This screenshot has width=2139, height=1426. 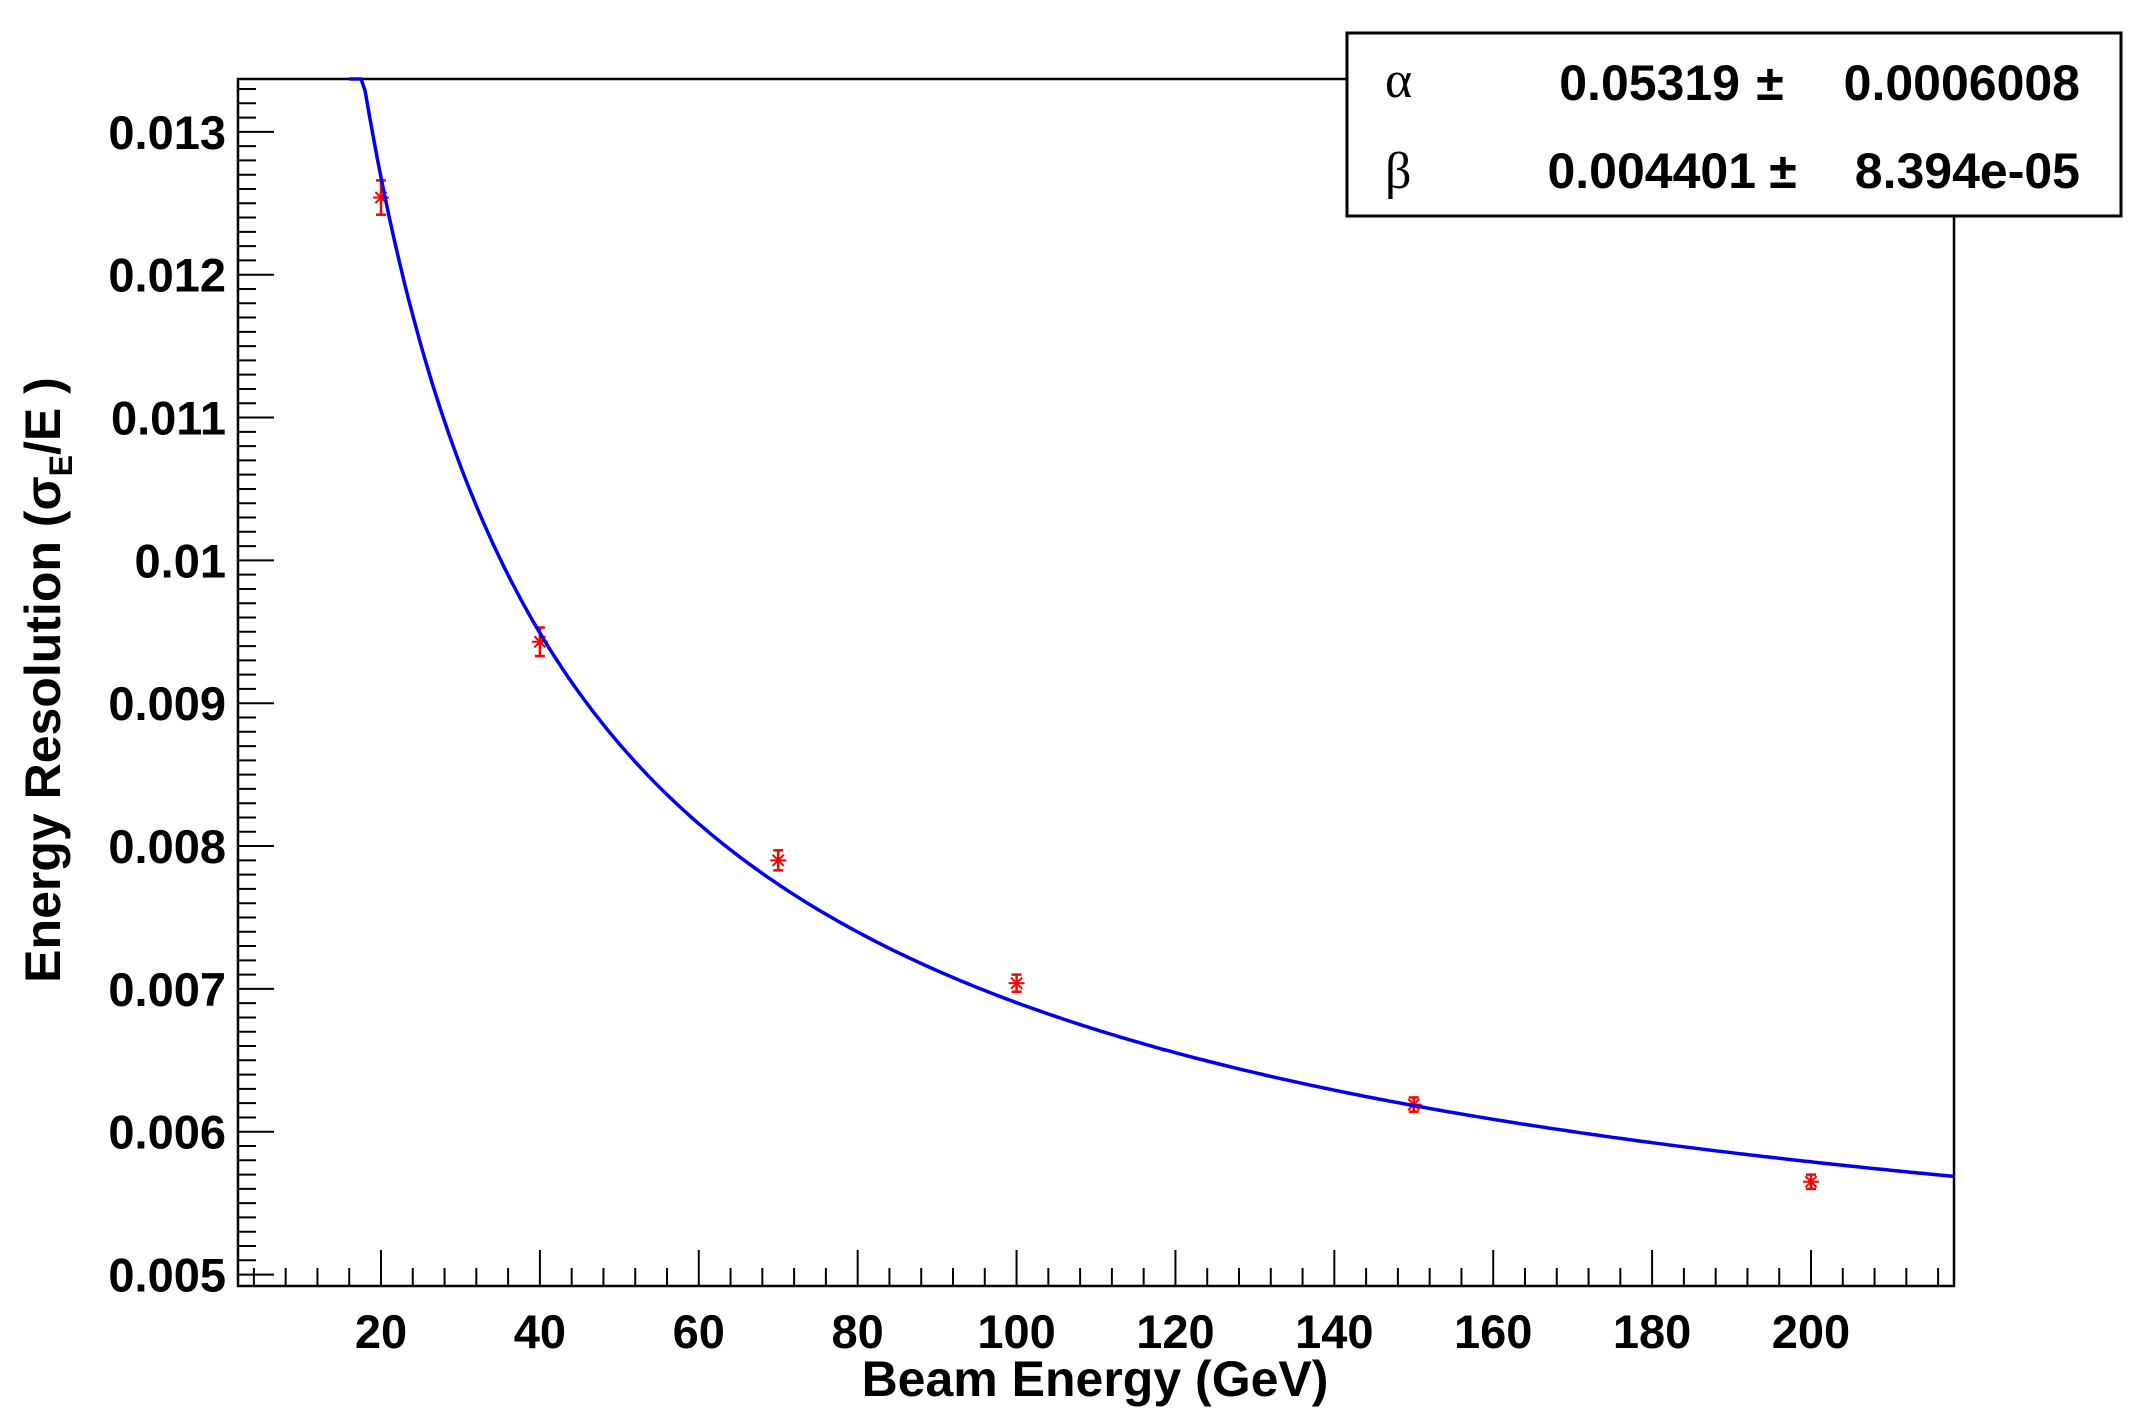 I want to click on beta-symbol: β, so click(x=1398, y=171).